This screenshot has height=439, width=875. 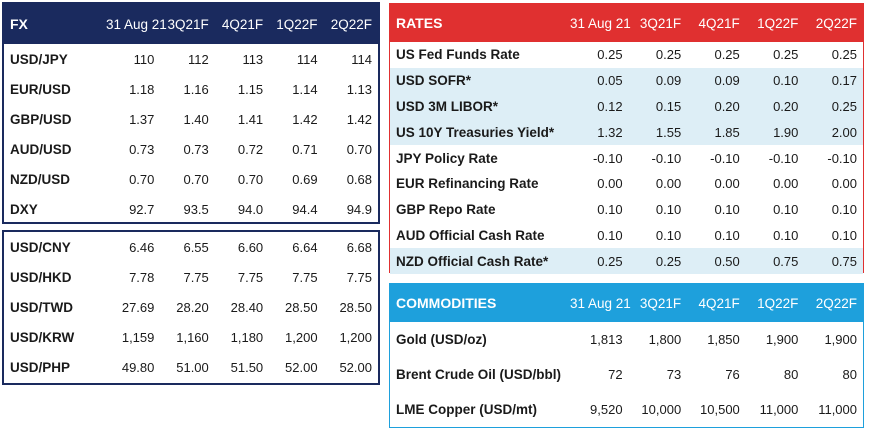 I want to click on row-label: USD/JPY, so click(x=39, y=59).